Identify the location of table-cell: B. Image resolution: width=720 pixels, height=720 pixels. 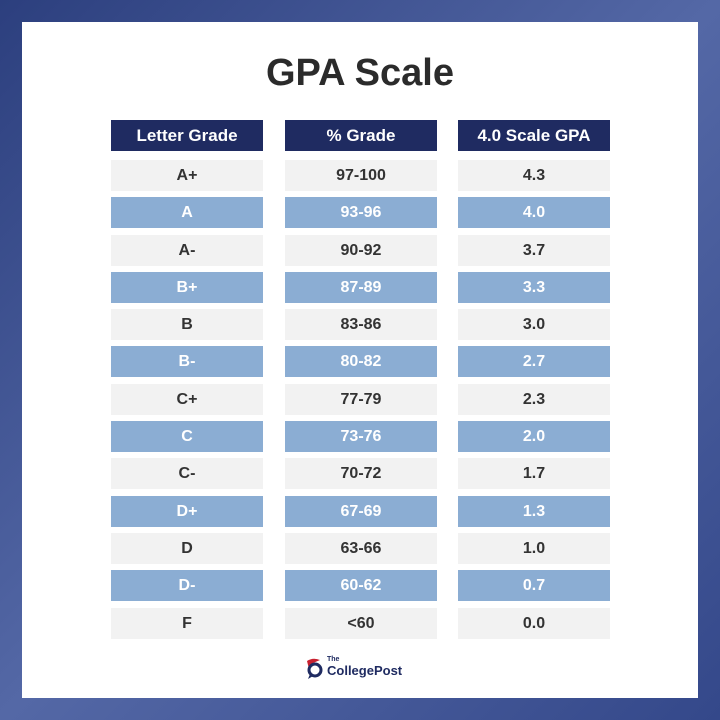
(187, 325).